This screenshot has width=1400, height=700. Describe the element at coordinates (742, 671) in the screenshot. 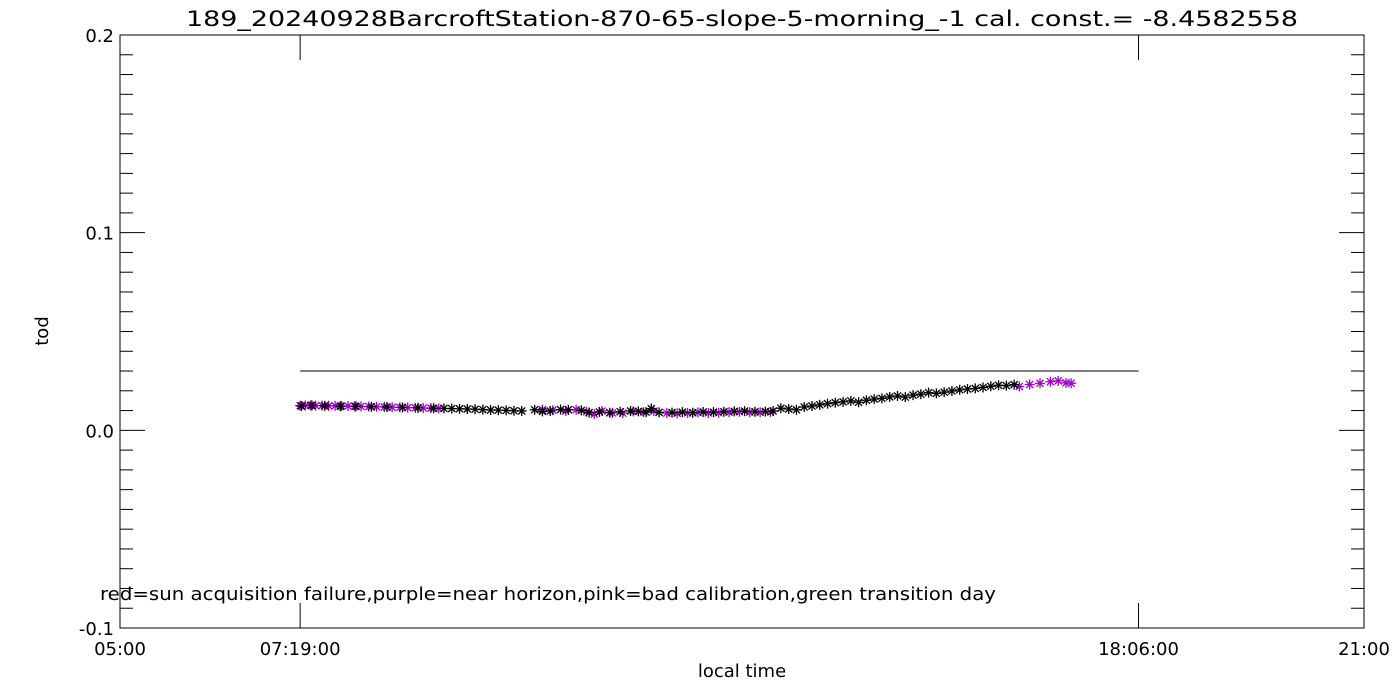

I see `x-axis-label: local time` at that location.